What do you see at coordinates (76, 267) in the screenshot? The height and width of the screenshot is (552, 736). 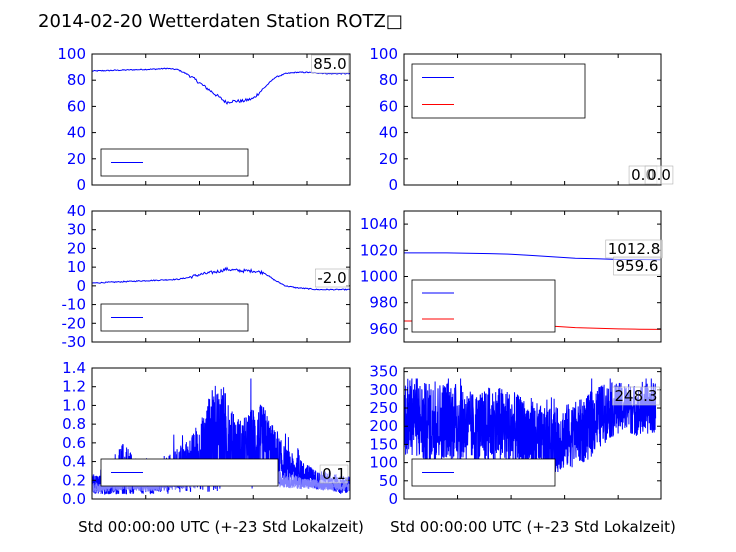 I see `y-tick-label: 10` at bounding box center [76, 267].